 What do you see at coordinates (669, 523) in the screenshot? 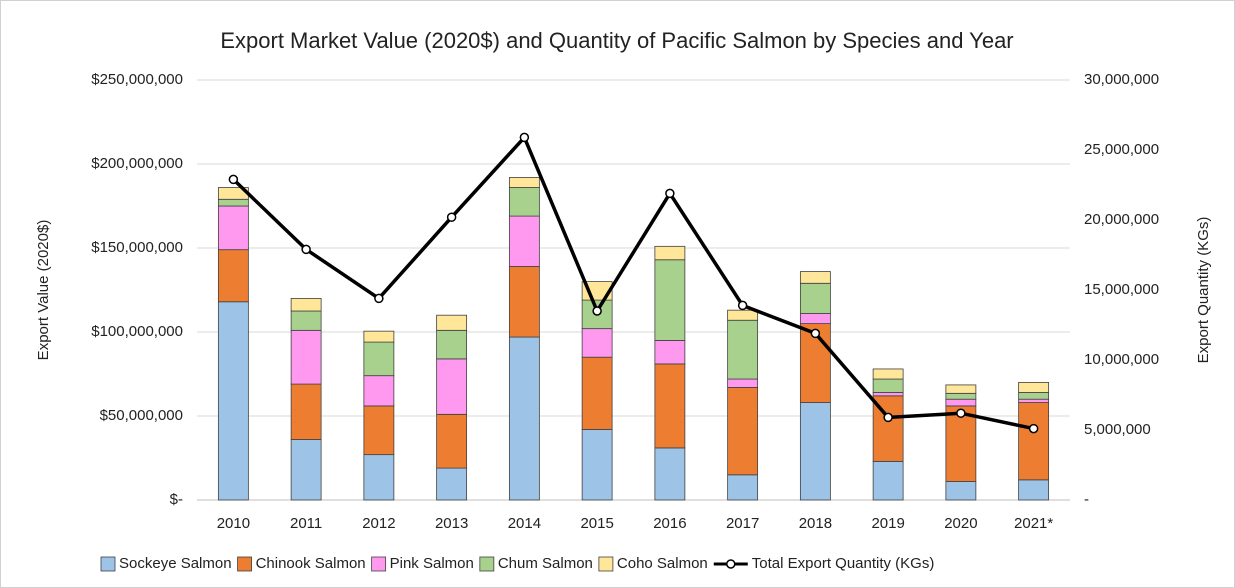
I see `x-tick-label: 2016` at bounding box center [669, 523].